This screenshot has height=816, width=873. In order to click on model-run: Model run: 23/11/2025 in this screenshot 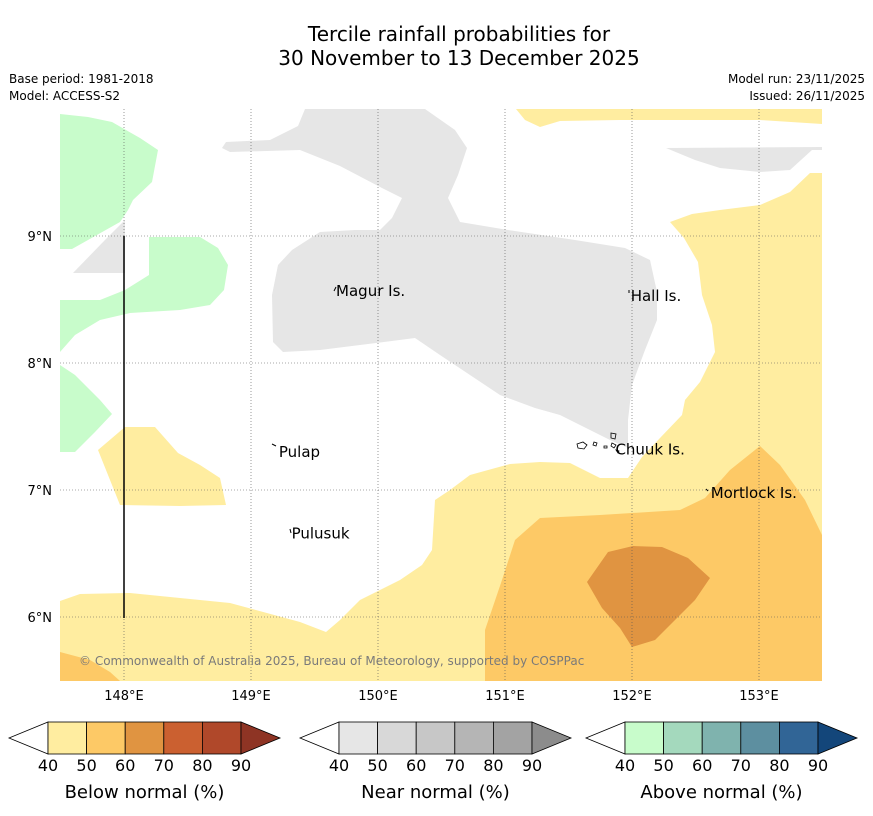, I will do `click(796, 79)`.